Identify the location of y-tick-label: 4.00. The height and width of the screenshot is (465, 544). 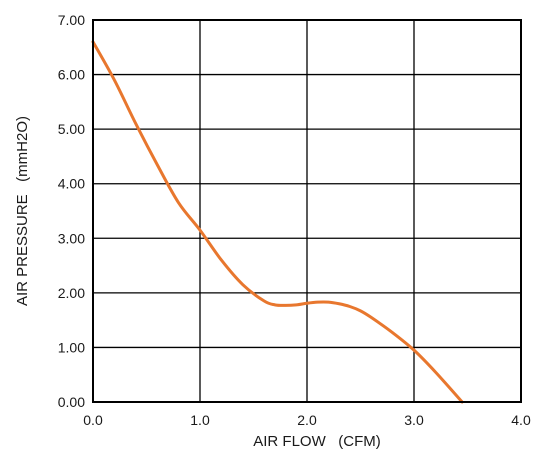
(71, 184).